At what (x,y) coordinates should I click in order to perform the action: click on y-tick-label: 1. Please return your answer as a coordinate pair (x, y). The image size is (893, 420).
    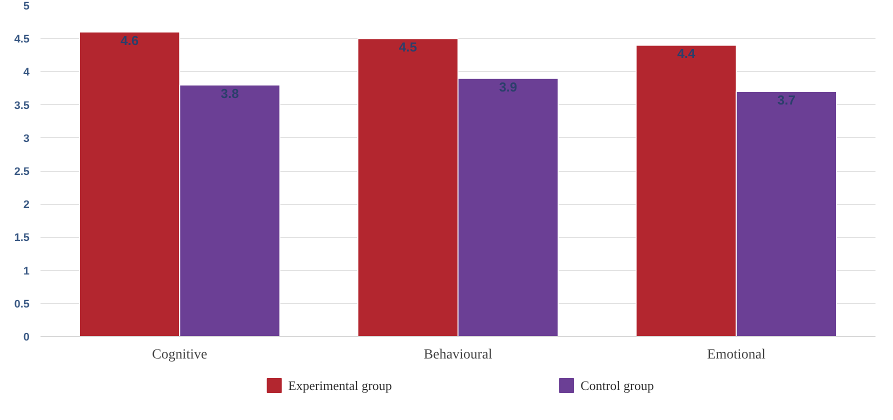
    Looking at the image, I should click on (26, 271).